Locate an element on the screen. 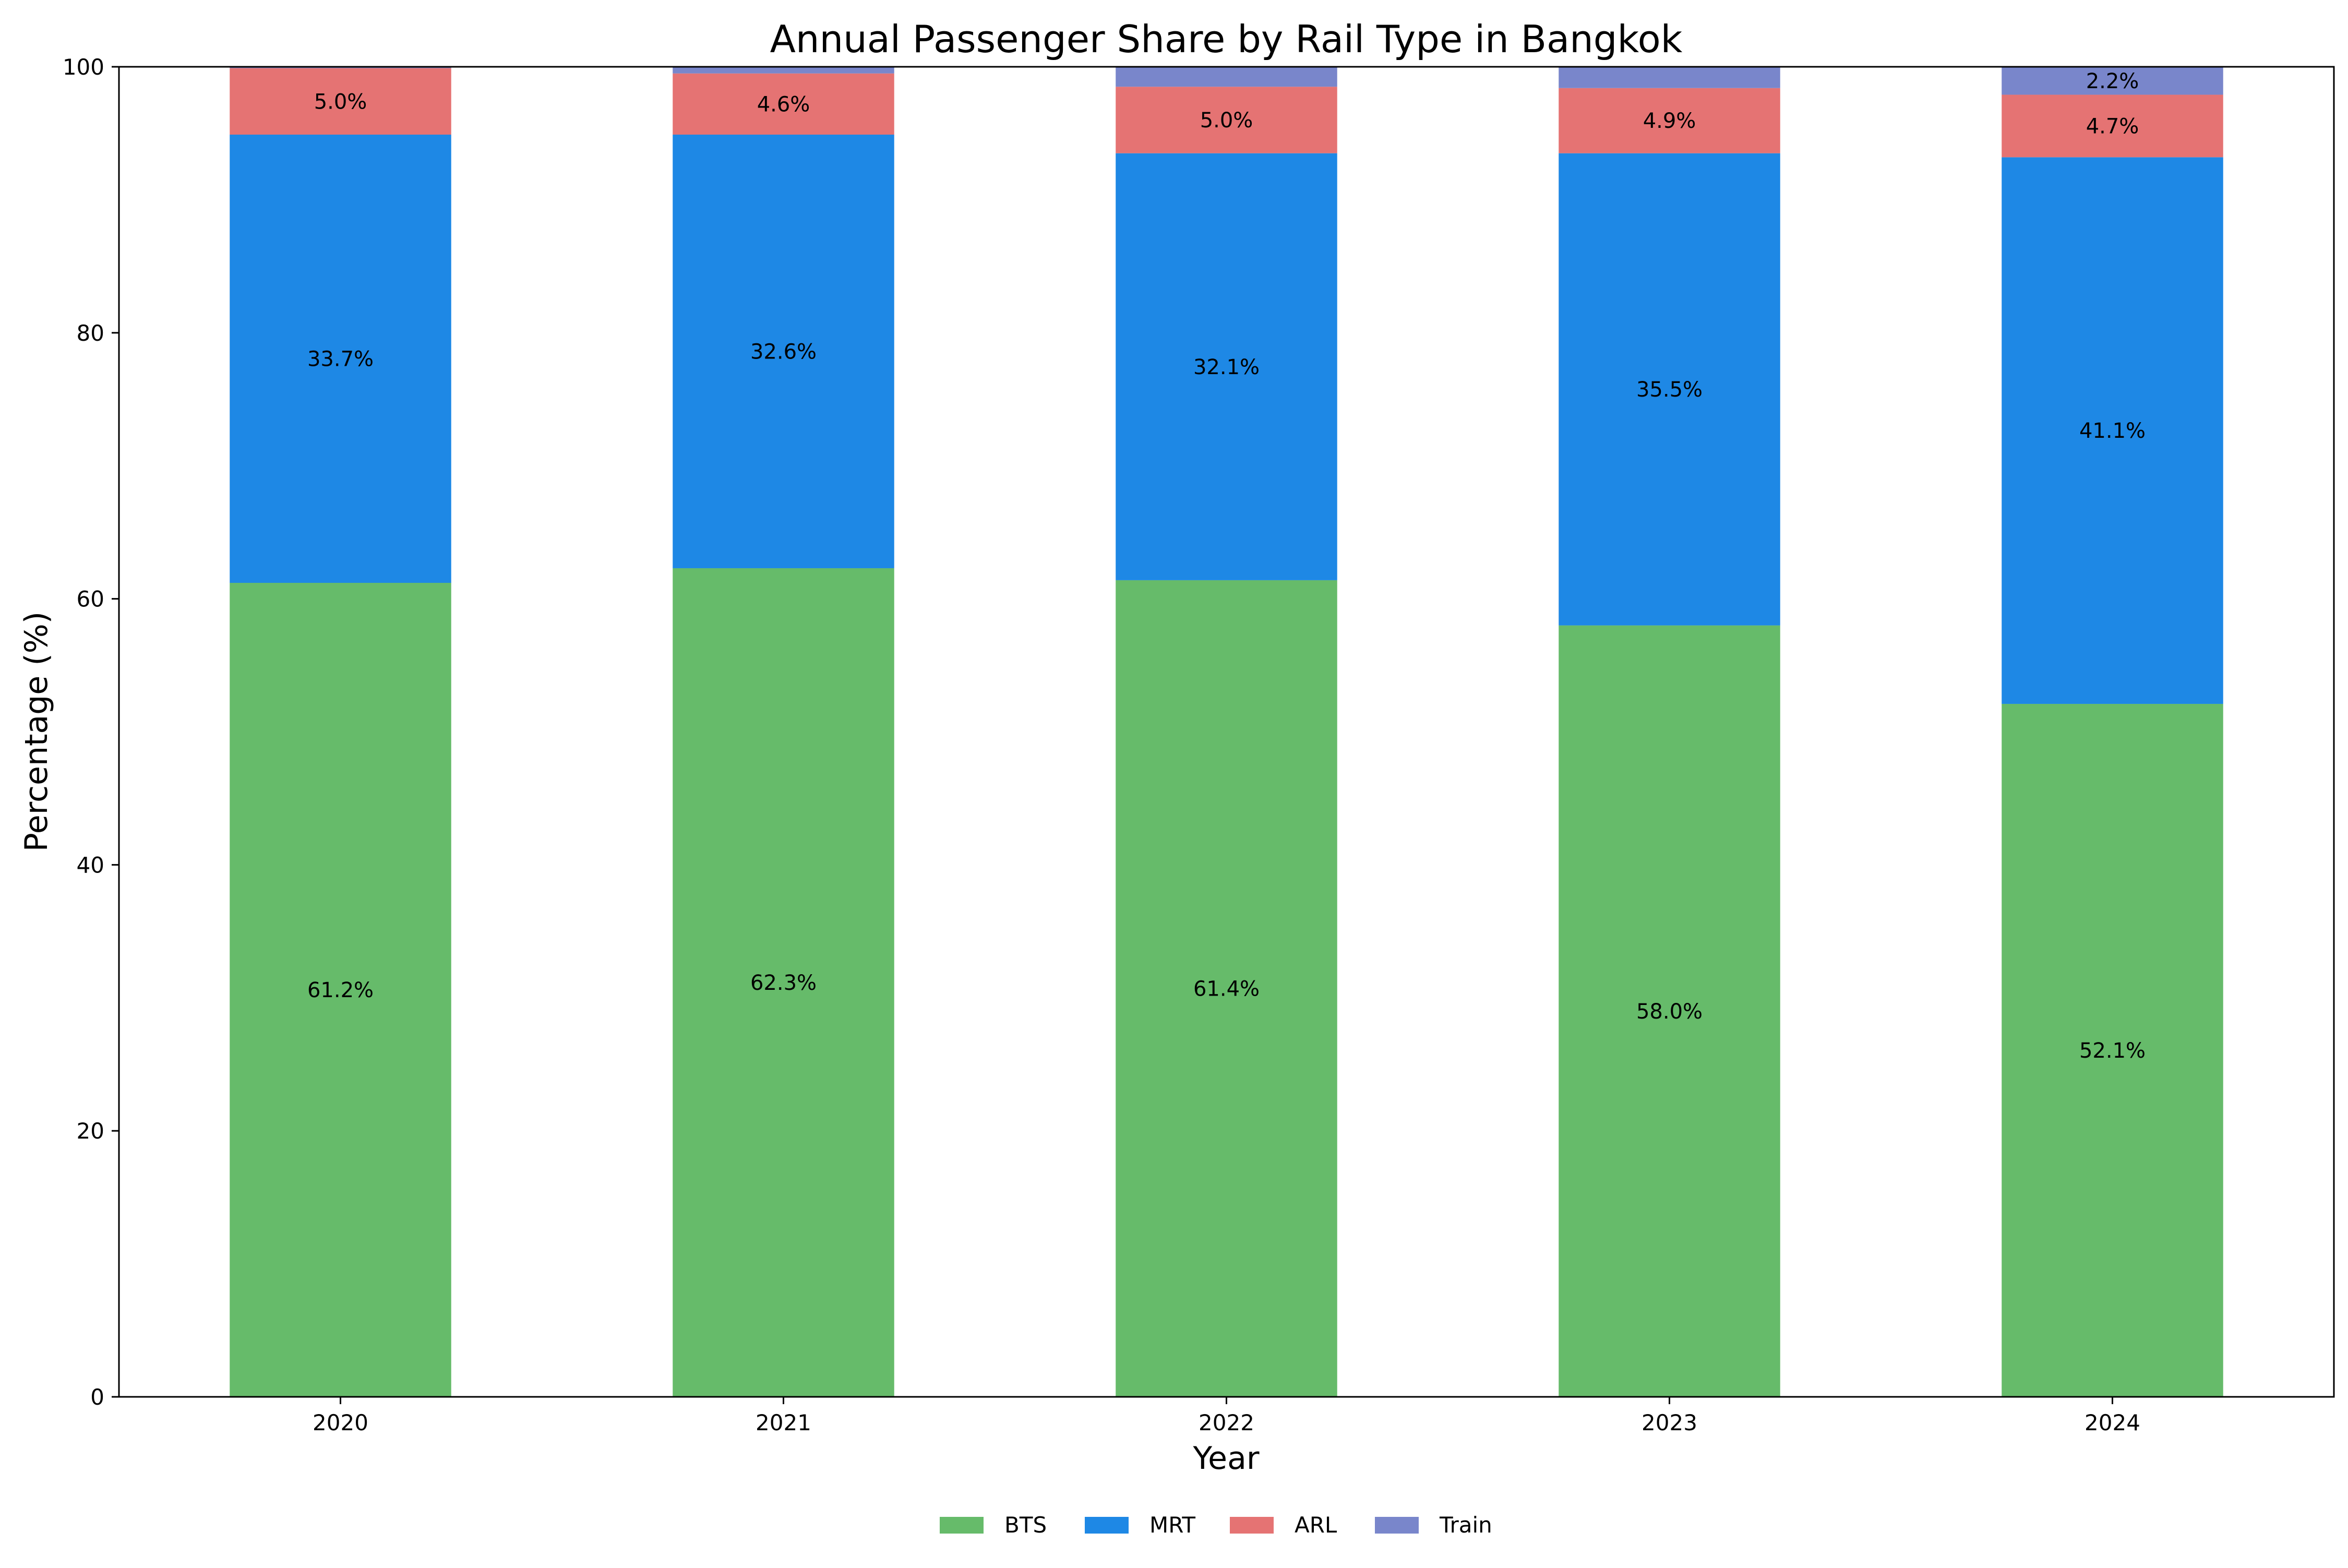 The height and width of the screenshot is (1568, 2348). bar-segment-mrt-2024 is located at coordinates (2112, 430).